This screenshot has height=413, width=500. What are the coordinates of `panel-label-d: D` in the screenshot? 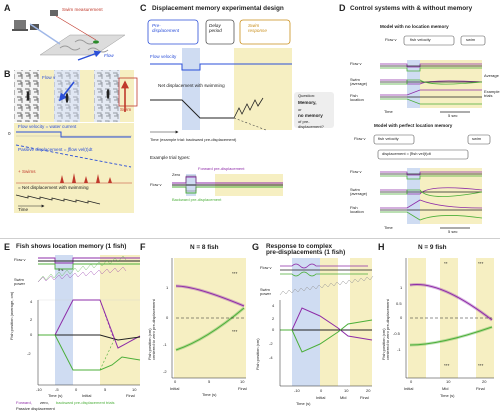 It's located at (342, 8).